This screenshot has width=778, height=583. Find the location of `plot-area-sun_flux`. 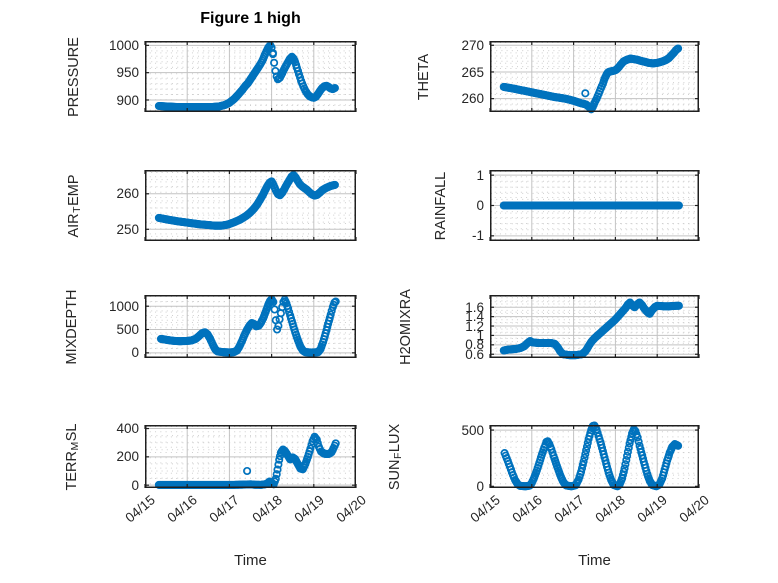

plot-area-sun_flux is located at coordinates (594, 456).